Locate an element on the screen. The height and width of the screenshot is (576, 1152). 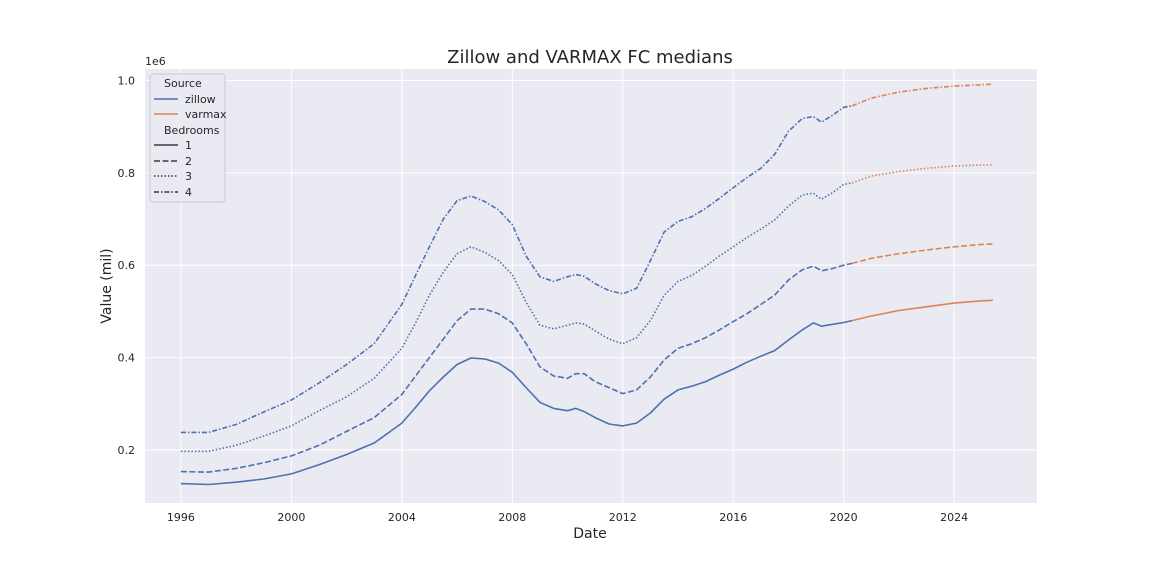
x-tick-label: 2016 is located at coordinates (733, 517).